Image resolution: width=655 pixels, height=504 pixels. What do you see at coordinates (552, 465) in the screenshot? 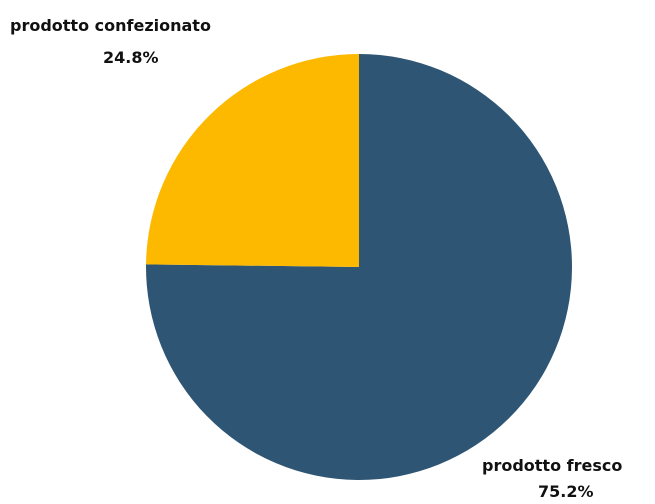
I see `label-prodotto-fresco-name: prodotto fresco` at bounding box center [552, 465].